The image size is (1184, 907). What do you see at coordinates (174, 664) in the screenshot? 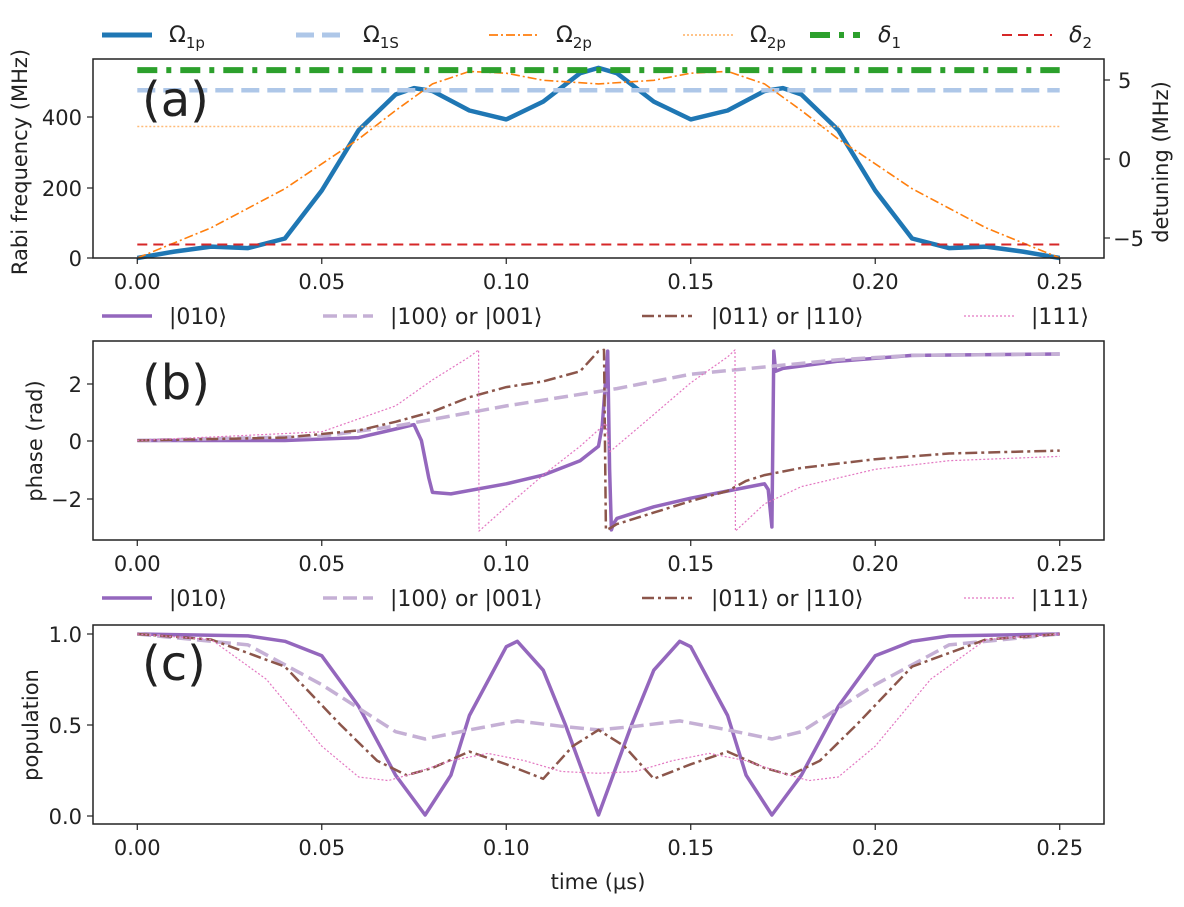
I see `panel-c-tag: (c)` at bounding box center [174, 664].